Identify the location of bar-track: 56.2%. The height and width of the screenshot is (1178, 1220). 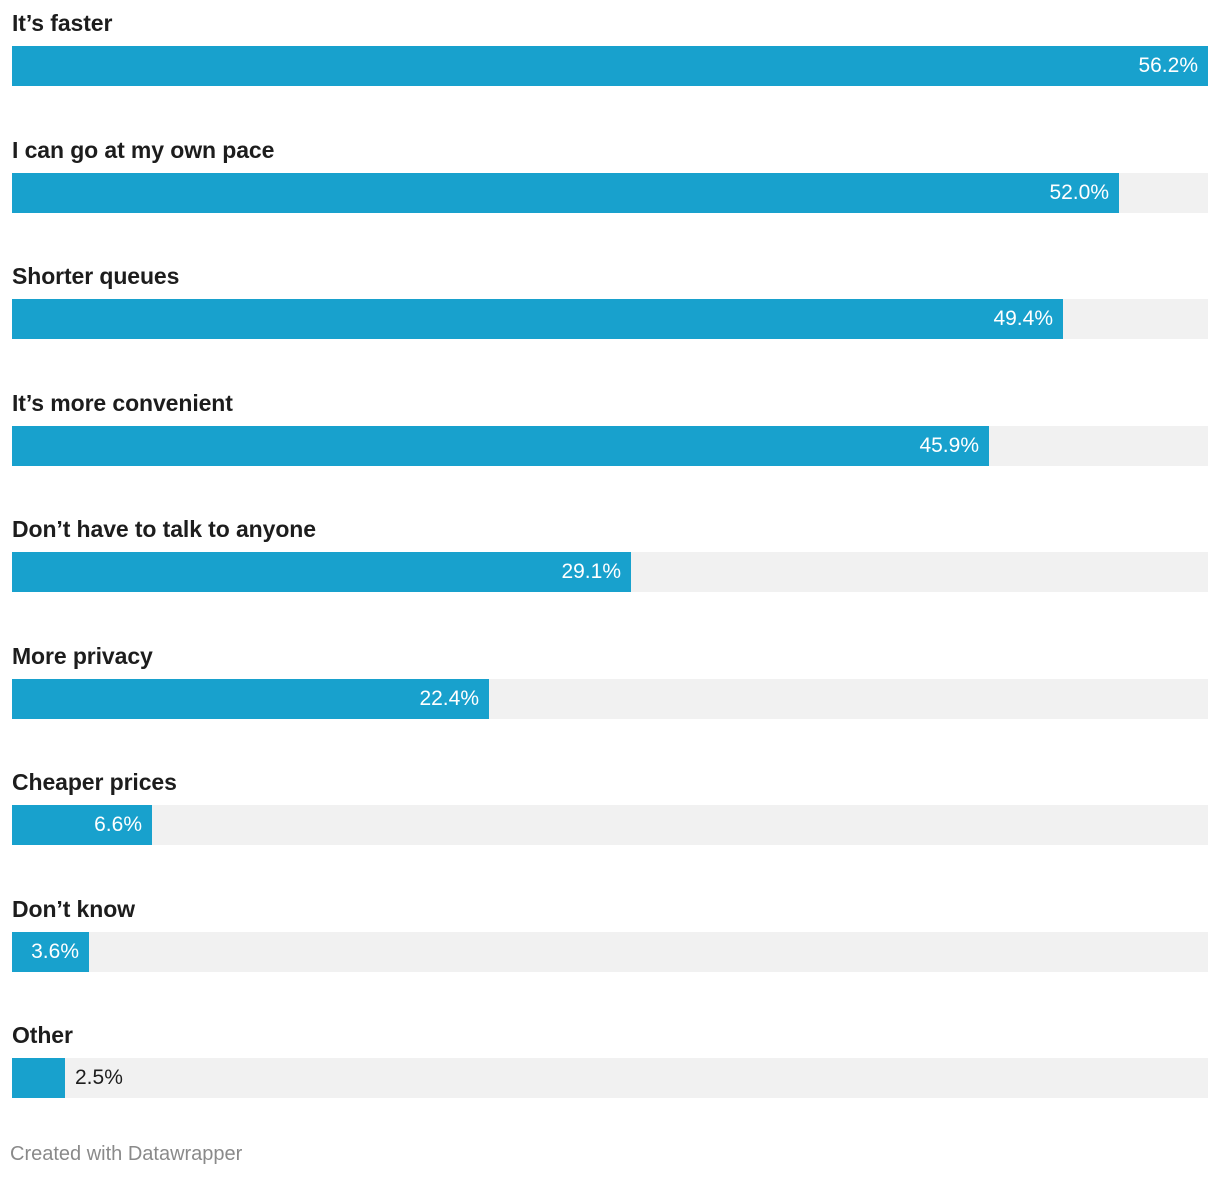
(610, 66).